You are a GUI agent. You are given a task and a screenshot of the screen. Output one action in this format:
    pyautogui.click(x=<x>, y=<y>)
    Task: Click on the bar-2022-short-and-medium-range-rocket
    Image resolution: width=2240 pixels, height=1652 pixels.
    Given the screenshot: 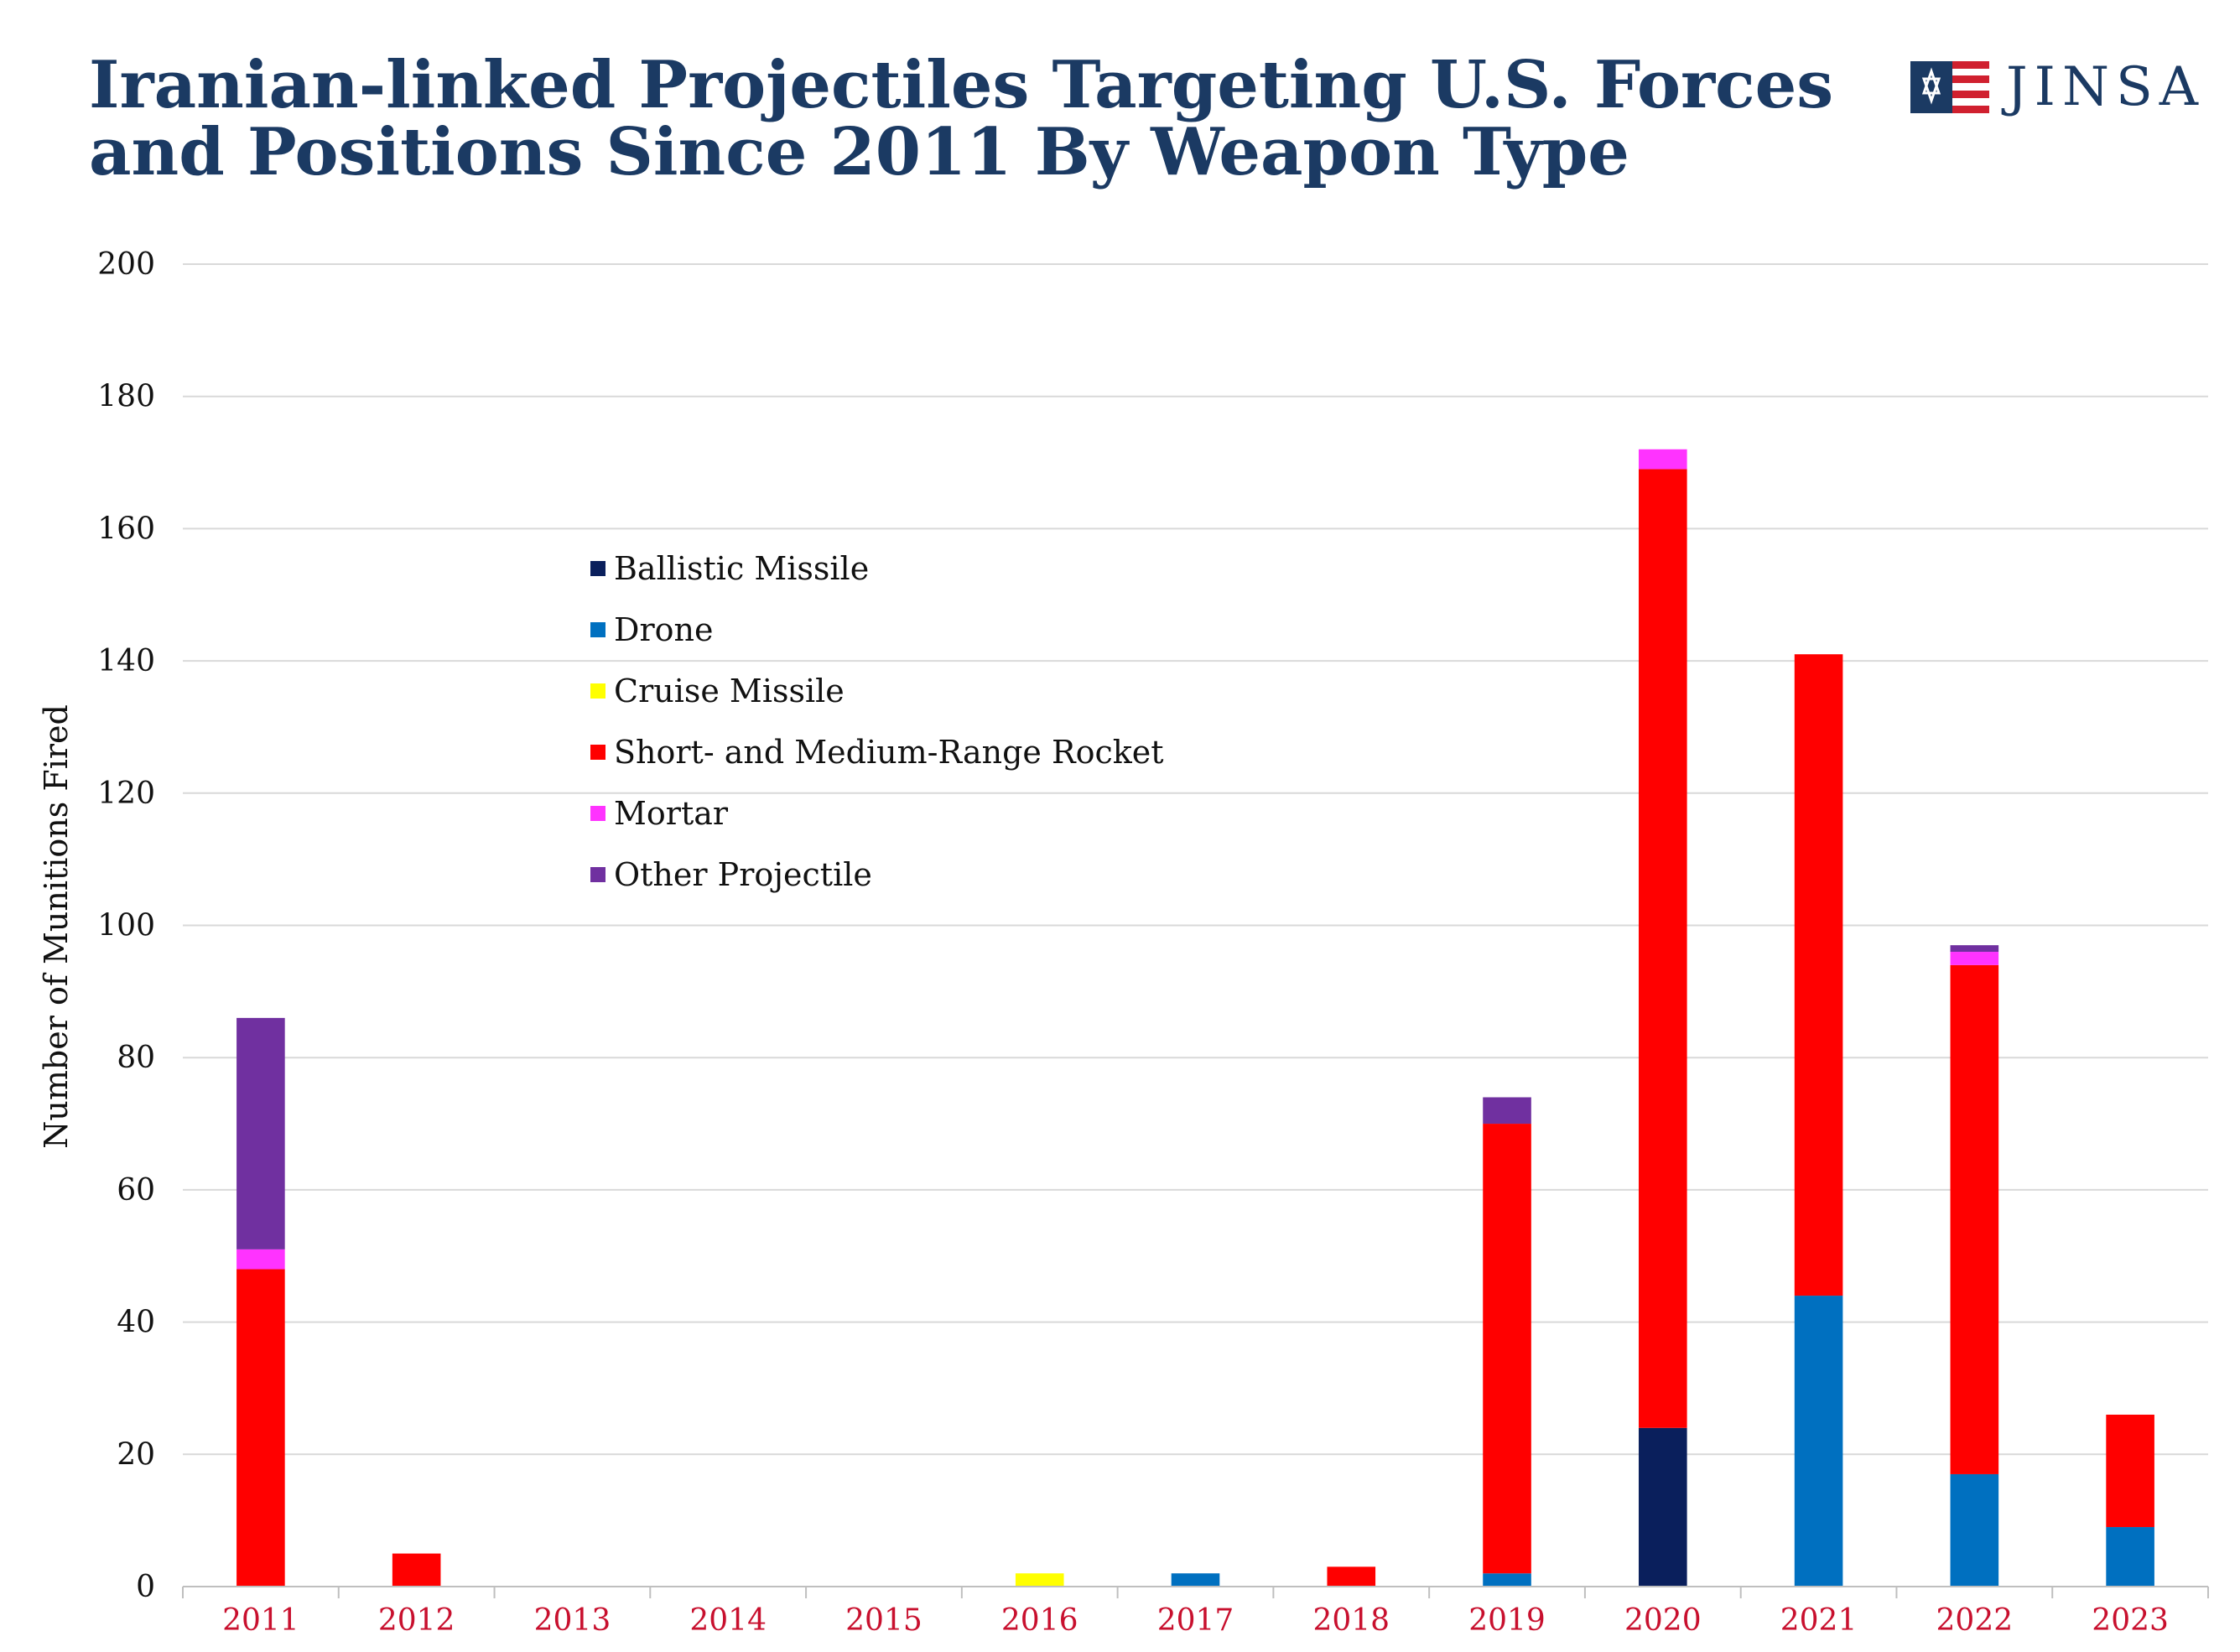 What is the action you would take?
    pyautogui.click(x=1974, y=1219)
    